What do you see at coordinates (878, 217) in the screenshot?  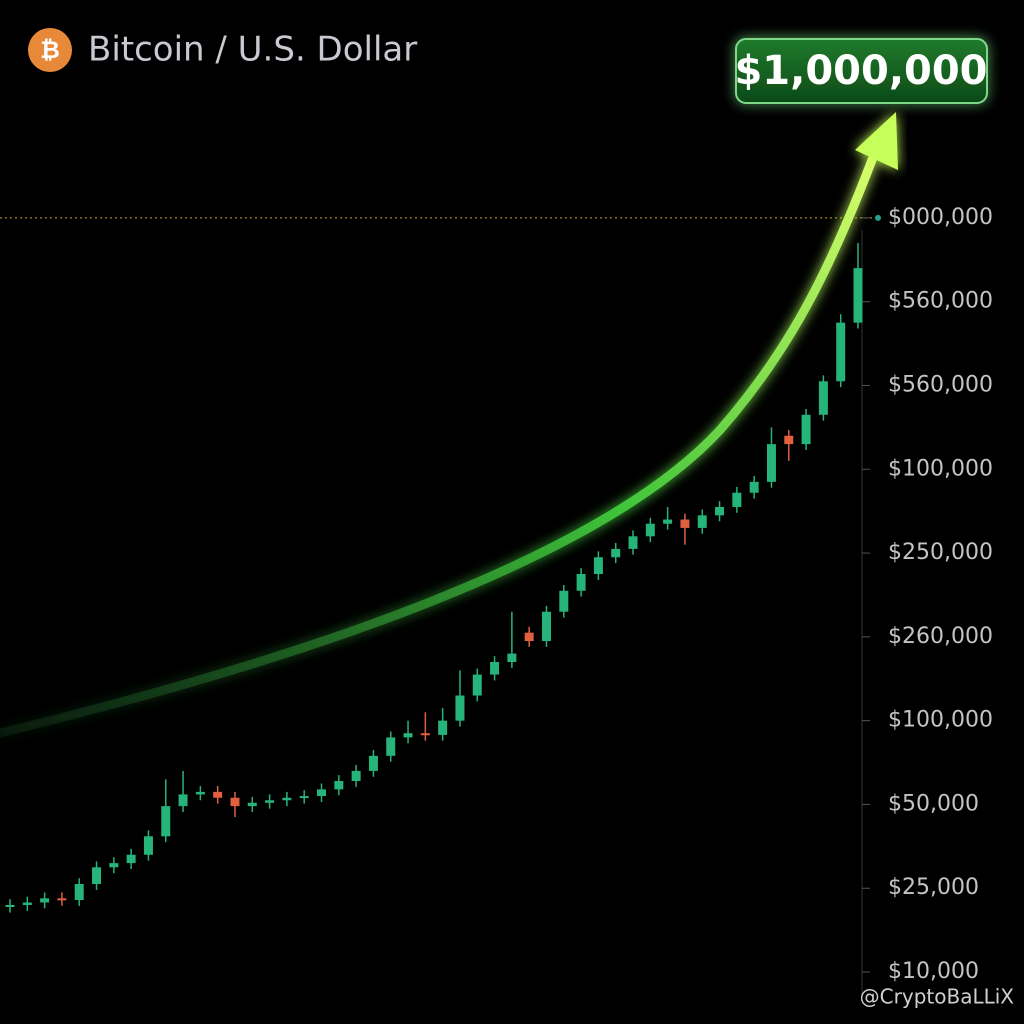 I see `price-dot` at bounding box center [878, 217].